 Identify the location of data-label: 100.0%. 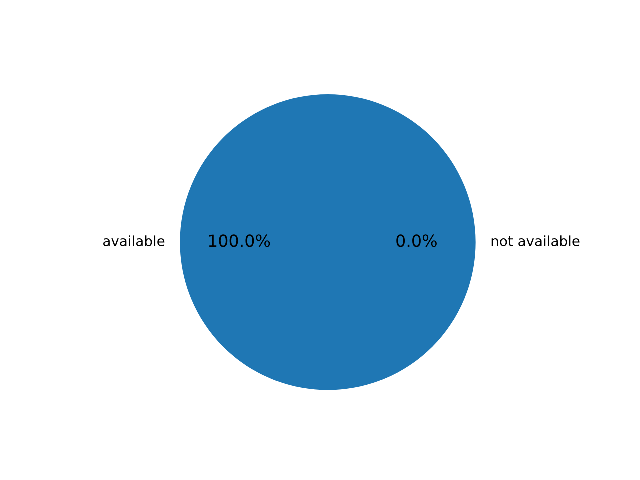
(239, 241).